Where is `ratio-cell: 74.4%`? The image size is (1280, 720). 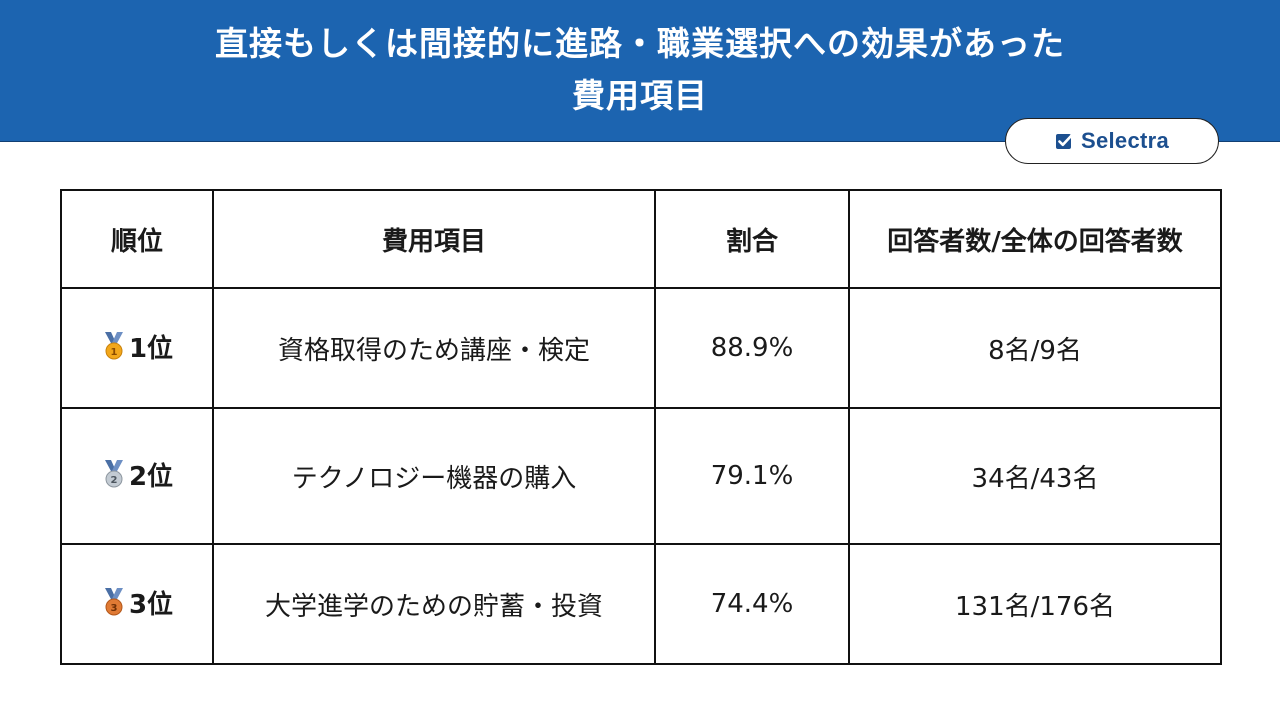
ratio-cell: 74.4% is located at coordinates (752, 604).